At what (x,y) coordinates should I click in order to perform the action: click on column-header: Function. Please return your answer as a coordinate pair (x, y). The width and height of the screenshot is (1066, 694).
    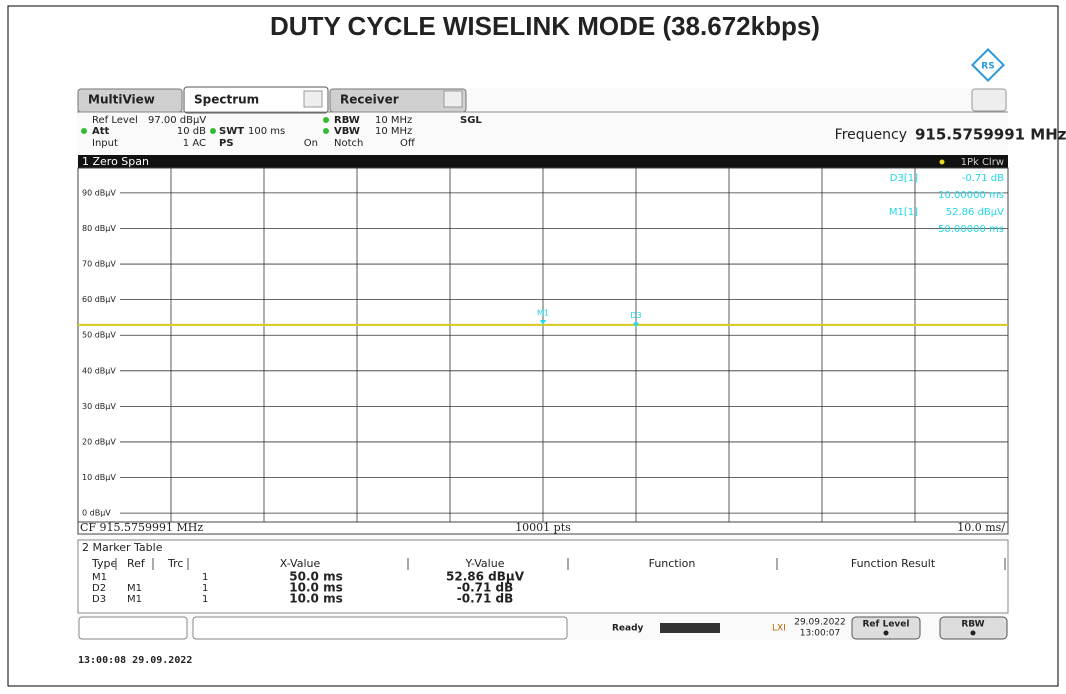
    Looking at the image, I should click on (672, 563).